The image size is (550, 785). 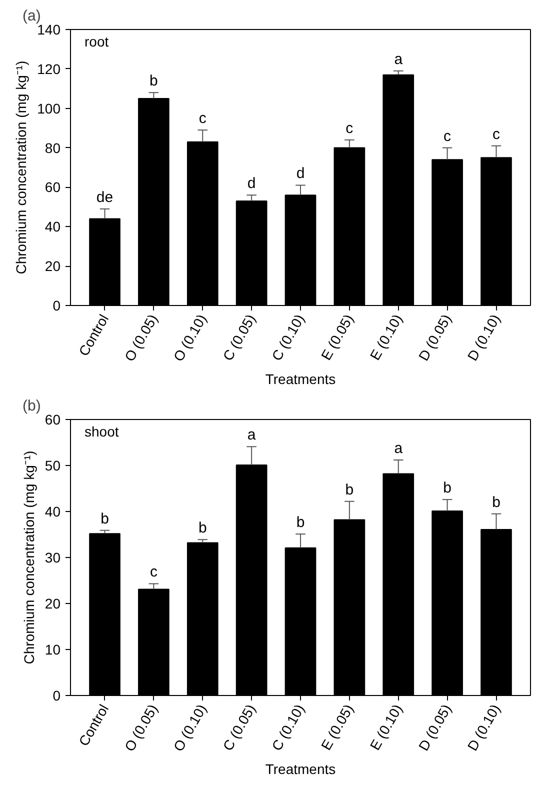 I want to click on y-tick-label: 10, so click(x=52, y=650).